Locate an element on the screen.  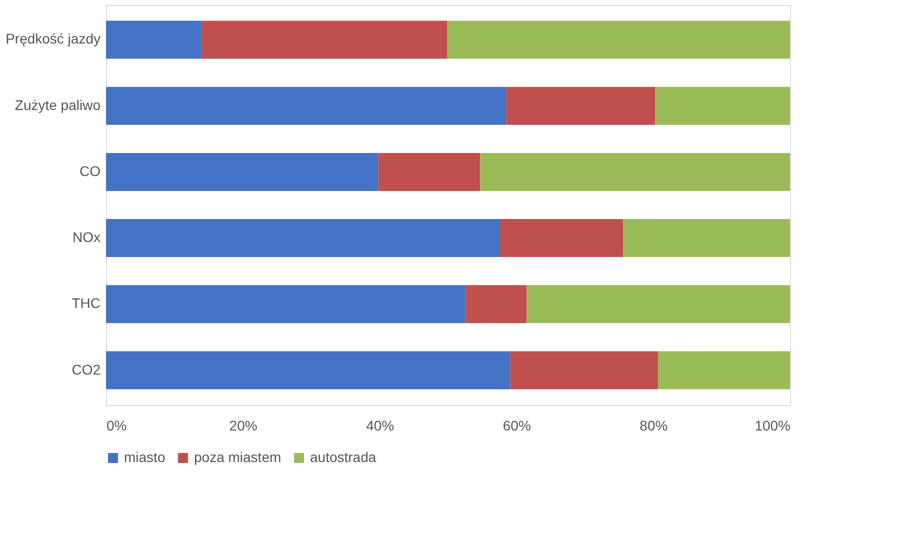
legend-label: miasto is located at coordinates (145, 457).